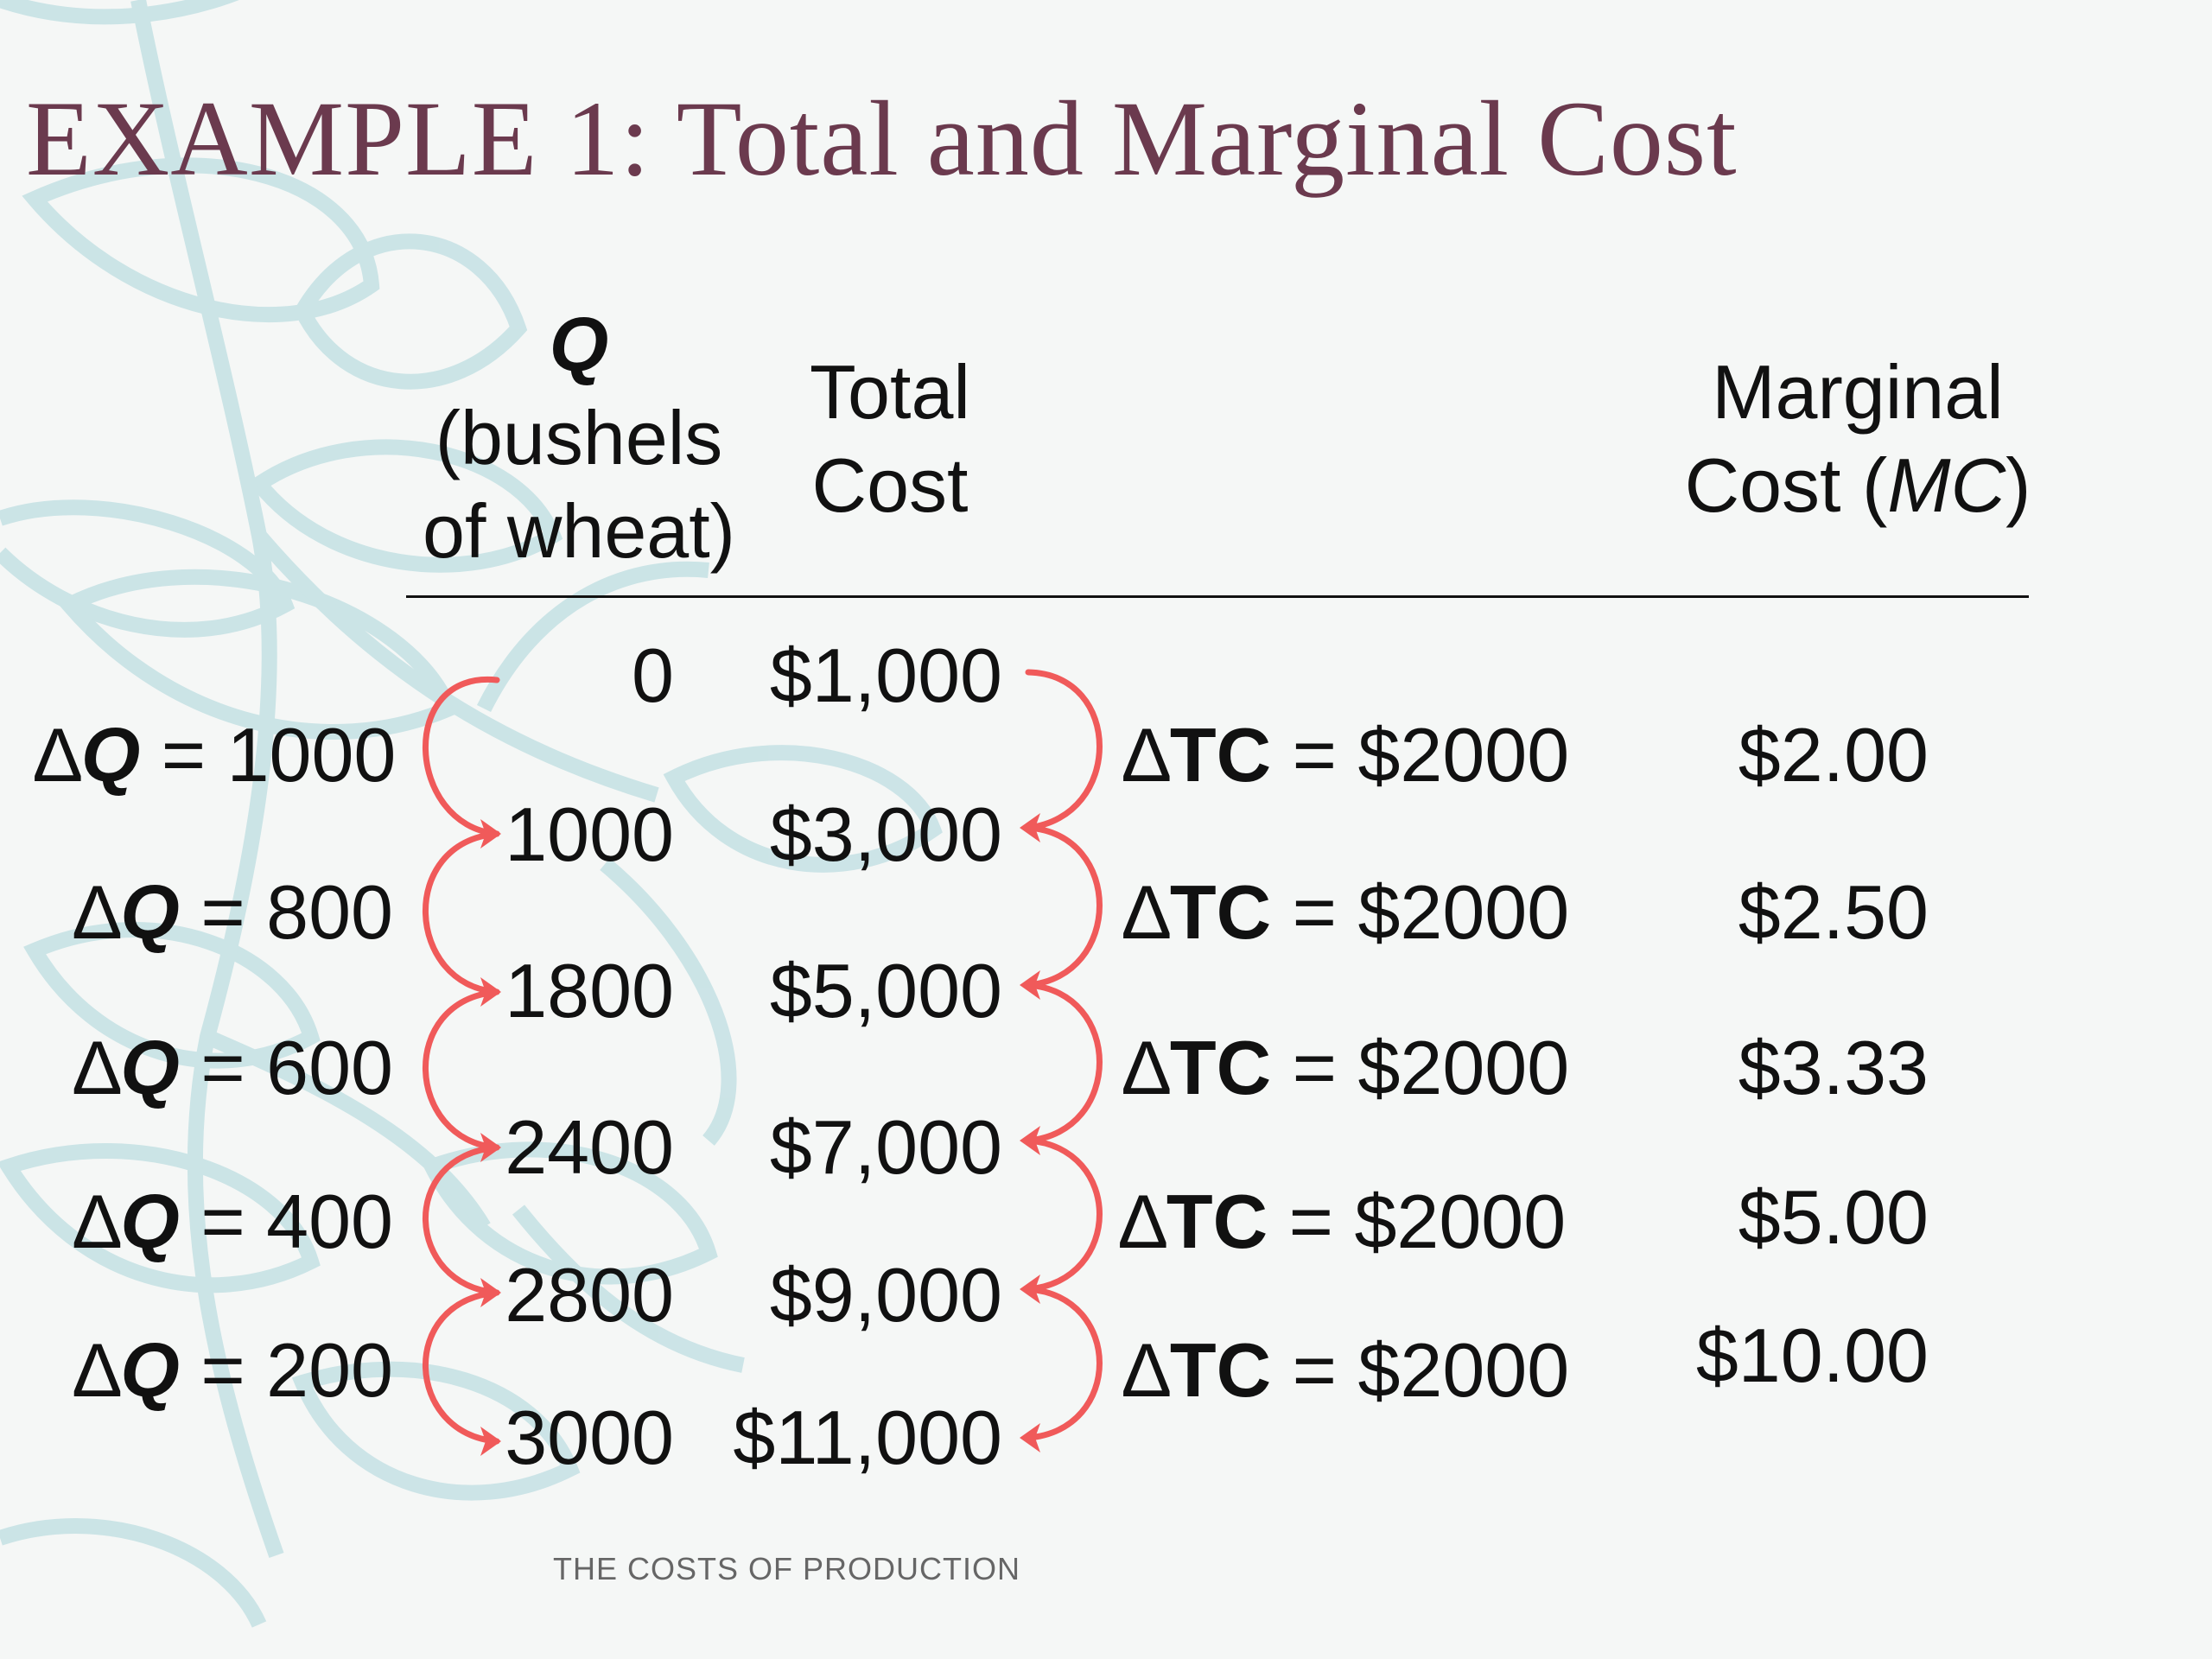  I want to click on delta-q-label: ∆Q = 200, so click(214, 1370).